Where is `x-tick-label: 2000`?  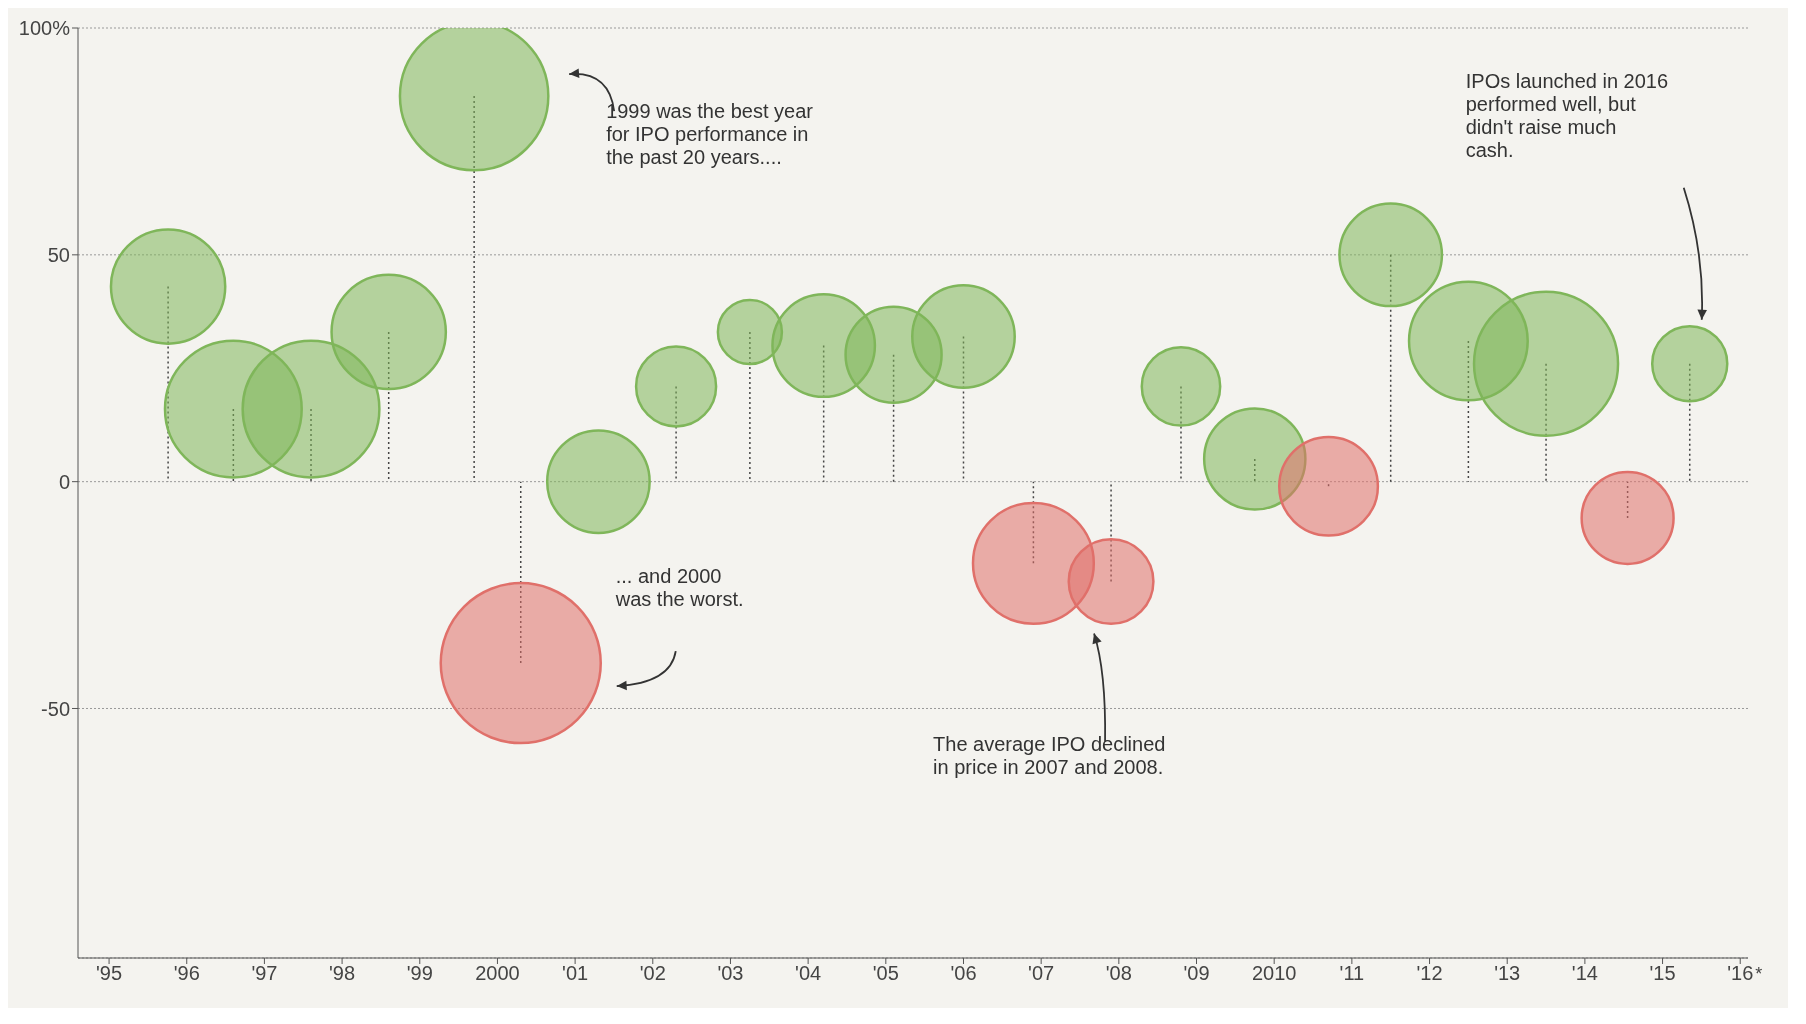
x-tick-label: 2000 is located at coordinates (497, 973).